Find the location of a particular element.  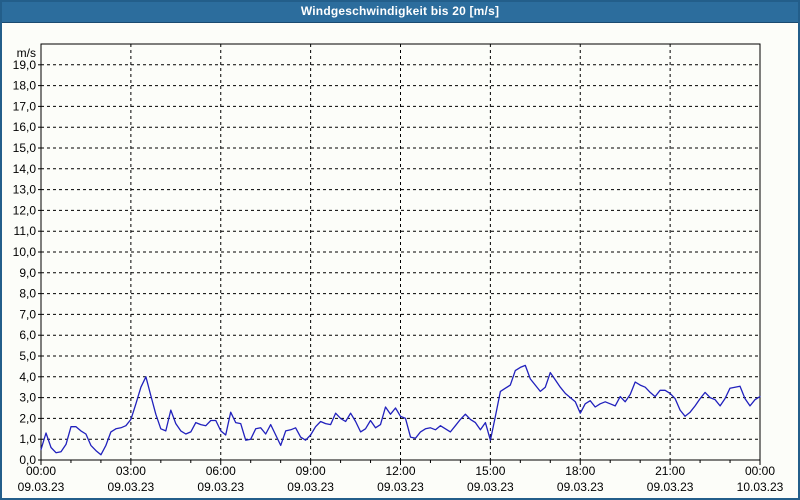

y-axis-tick-label: 17,0 is located at coordinates (25, 106).